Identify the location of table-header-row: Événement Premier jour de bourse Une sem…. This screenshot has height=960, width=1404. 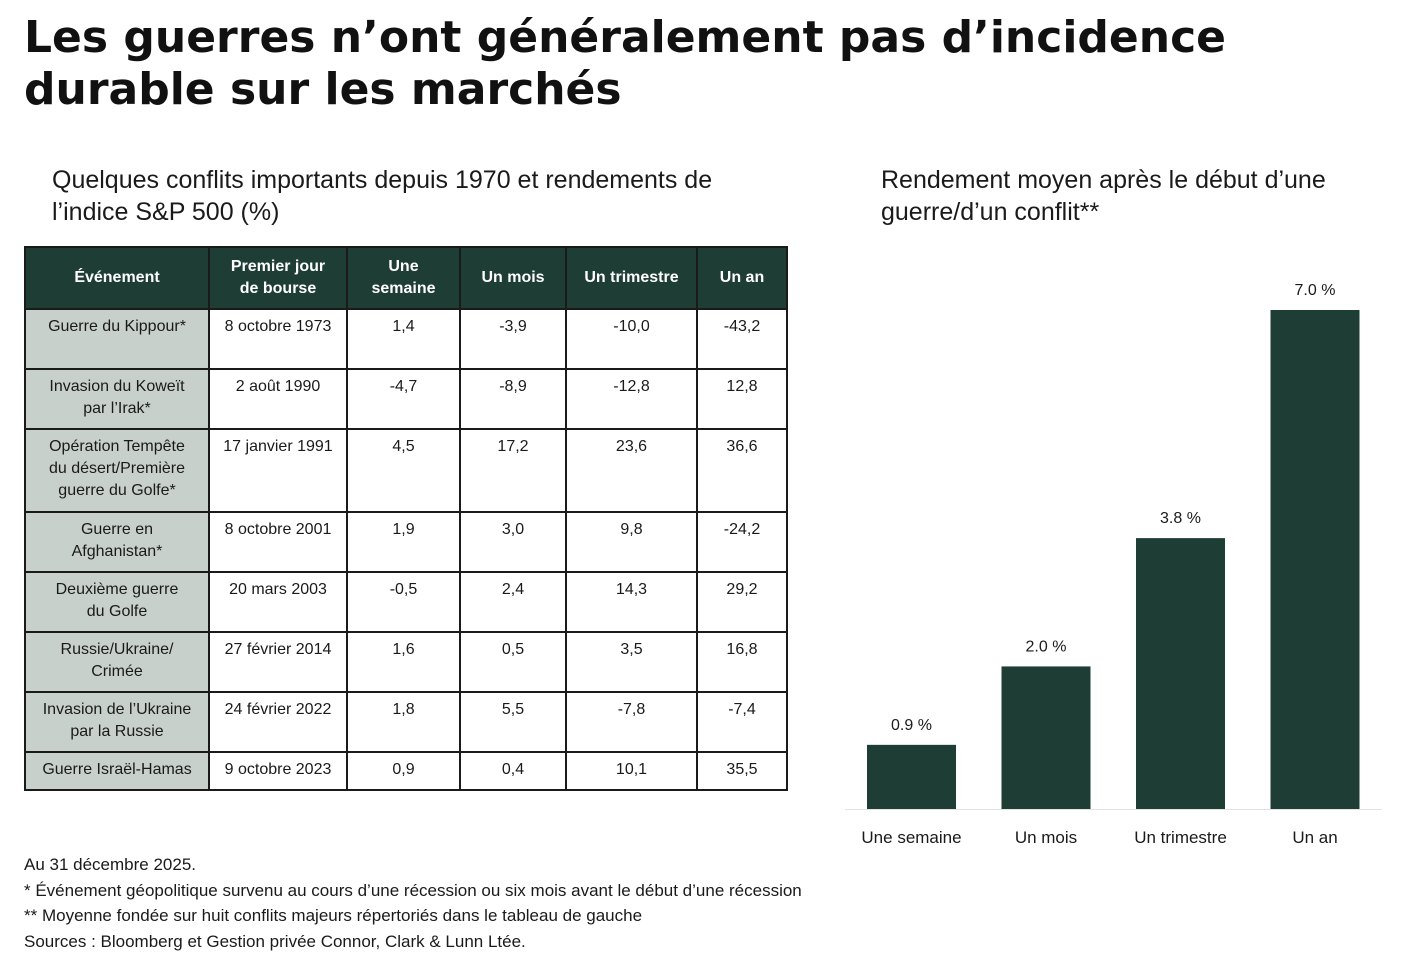
(406, 278).